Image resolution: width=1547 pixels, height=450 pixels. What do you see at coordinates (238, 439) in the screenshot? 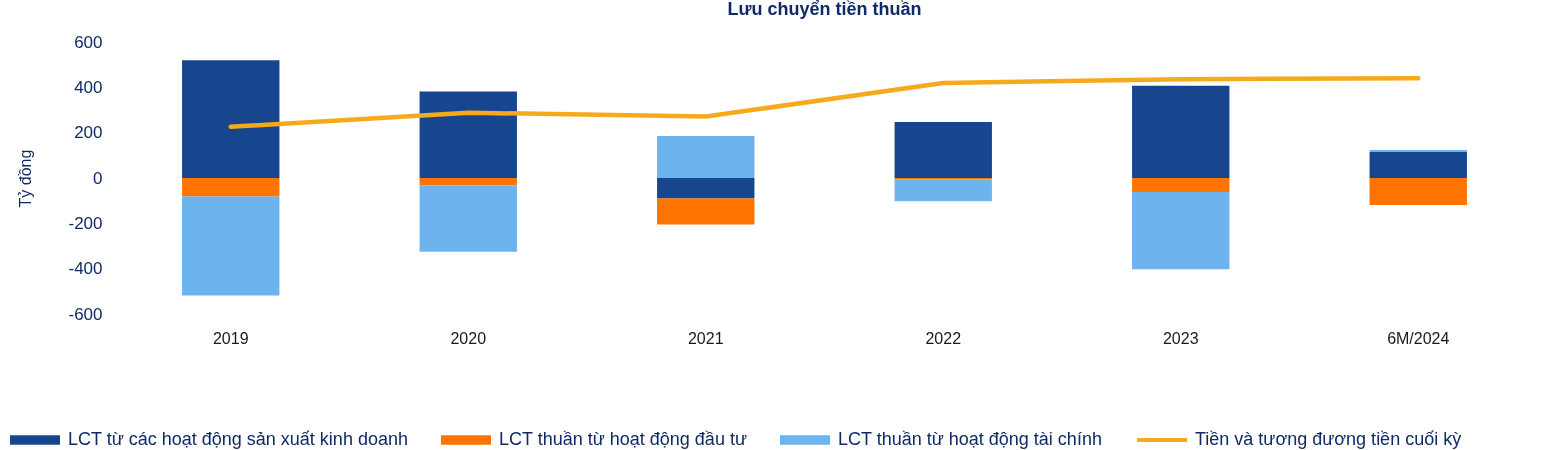
I see `legend-label: LCT từ các hoạt động sản xuất kinh doanh` at bounding box center [238, 439].